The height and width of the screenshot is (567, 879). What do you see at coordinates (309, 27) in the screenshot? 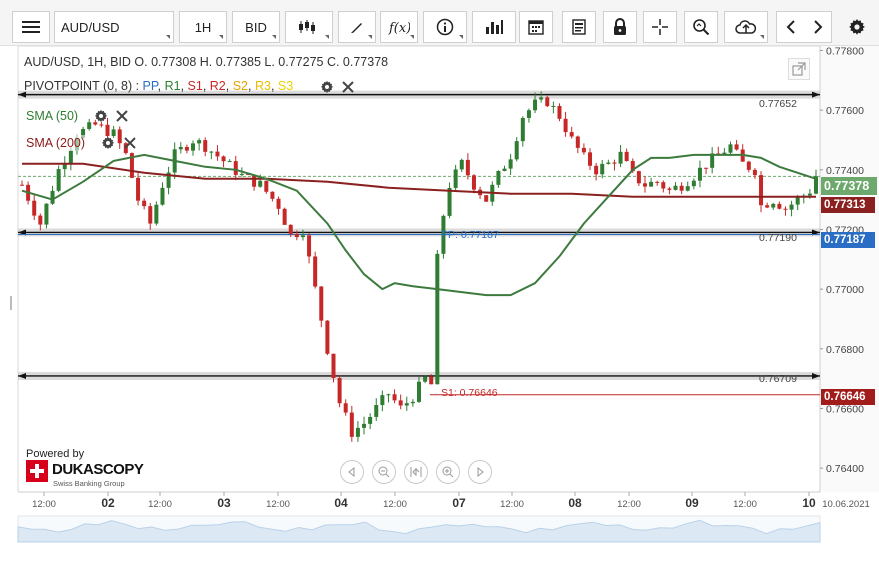
I see `chart-type-button` at bounding box center [309, 27].